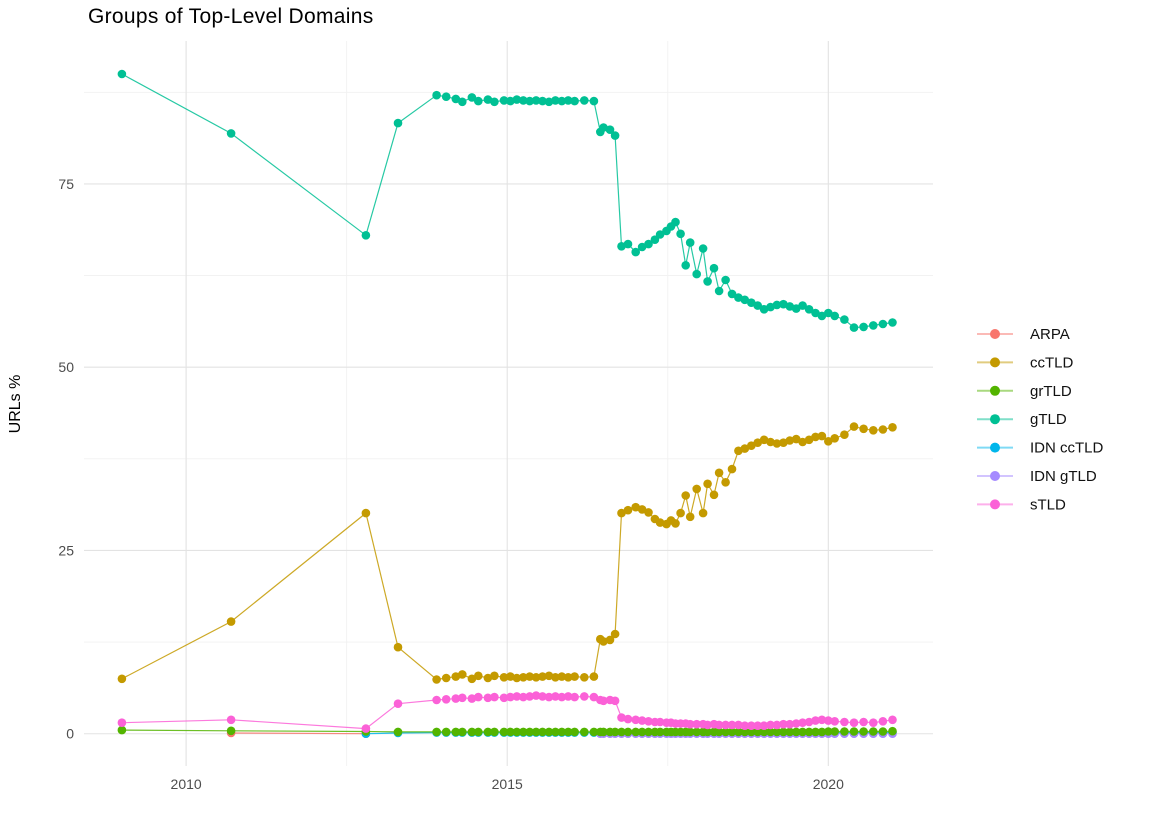  What do you see at coordinates (1048, 419) in the screenshot?
I see `legend-label: gTLD` at bounding box center [1048, 419].